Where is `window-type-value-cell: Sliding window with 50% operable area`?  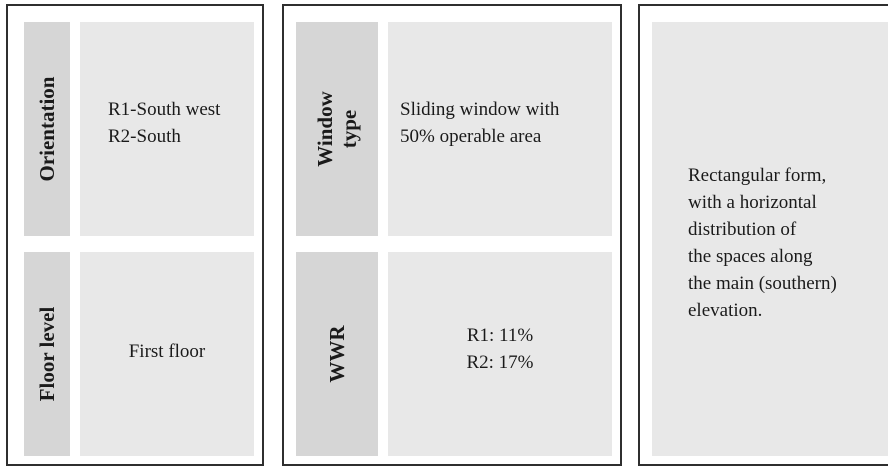
window-type-value-cell: Sliding window with 50% operable area is located at coordinates (500, 129).